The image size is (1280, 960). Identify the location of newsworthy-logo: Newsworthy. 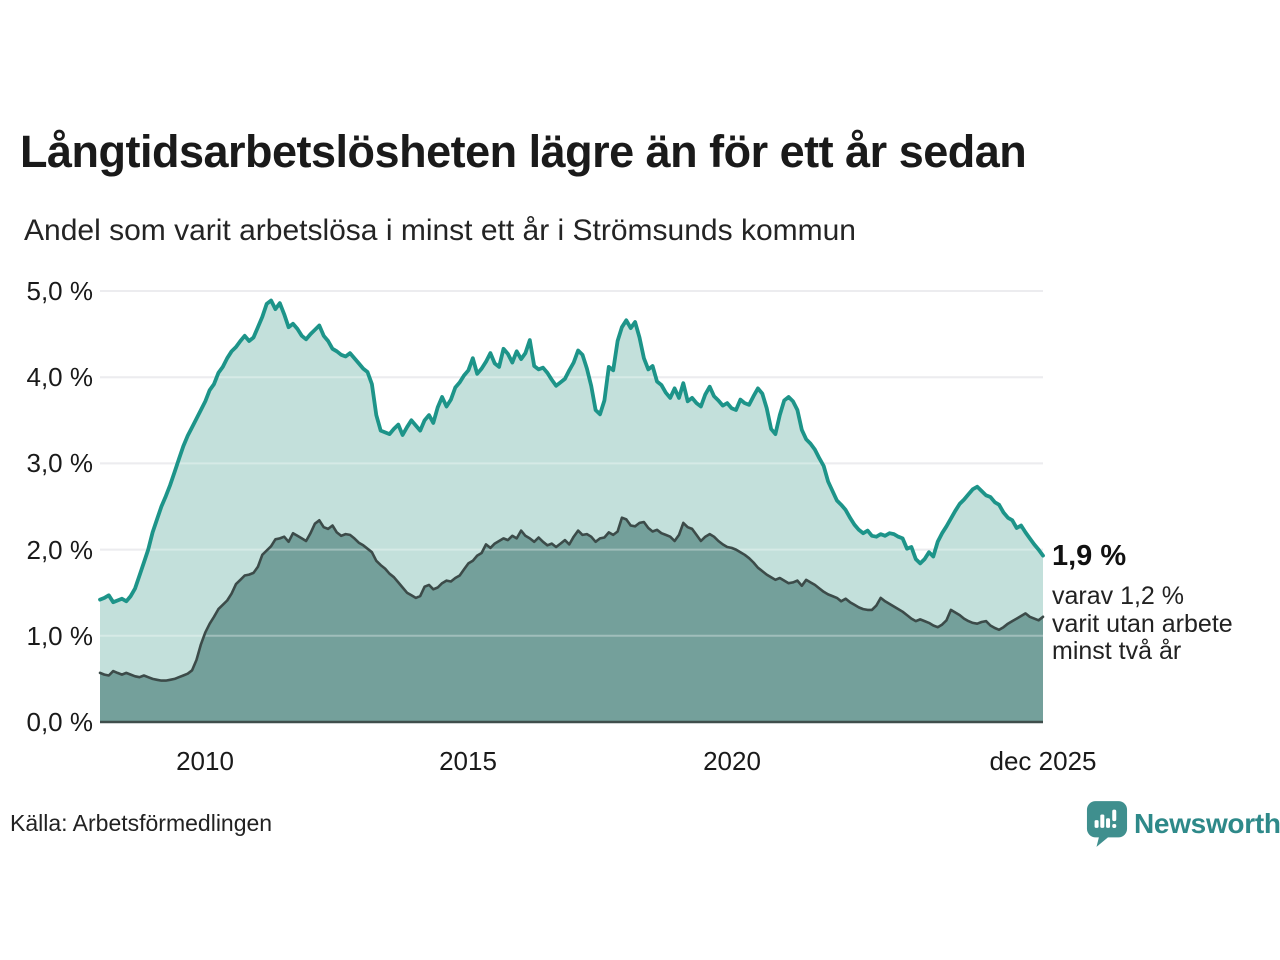
(1183, 824).